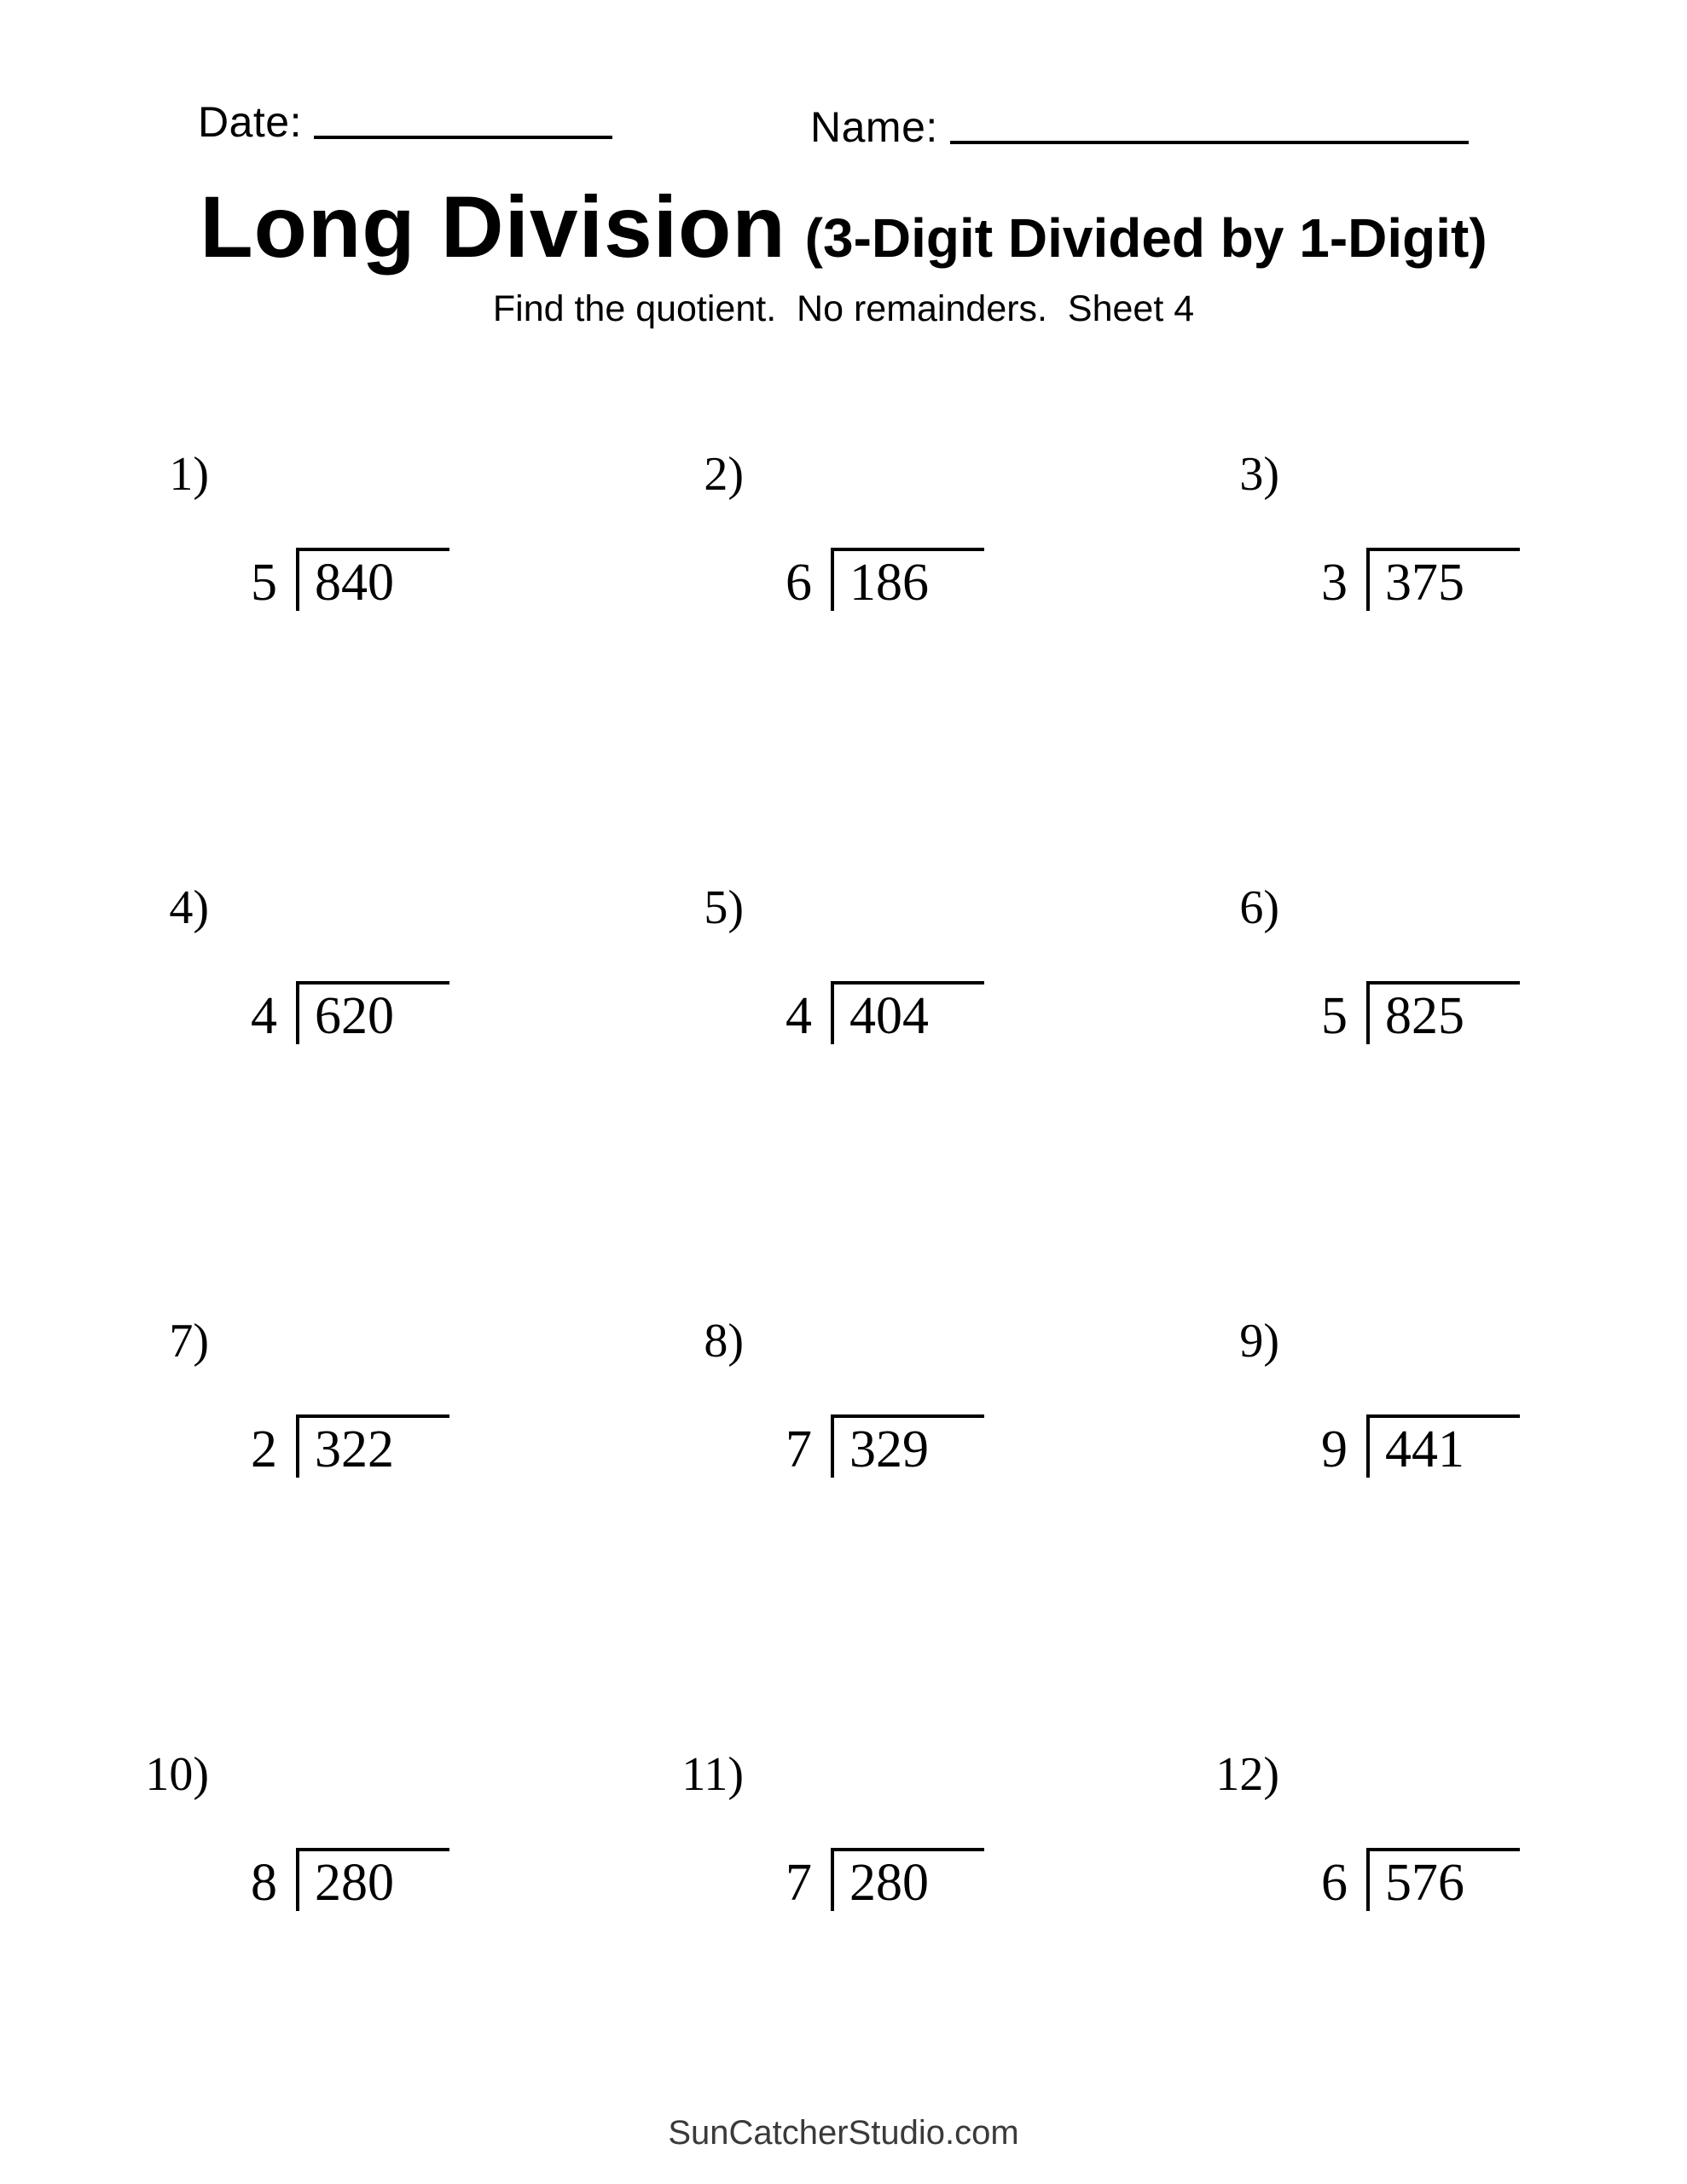 The width and height of the screenshot is (1687, 2184). What do you see at coordinates (918, 1968) in the screenshot?
I see `division-problem: 11) 7 280` at bounding box center [918, 1968].